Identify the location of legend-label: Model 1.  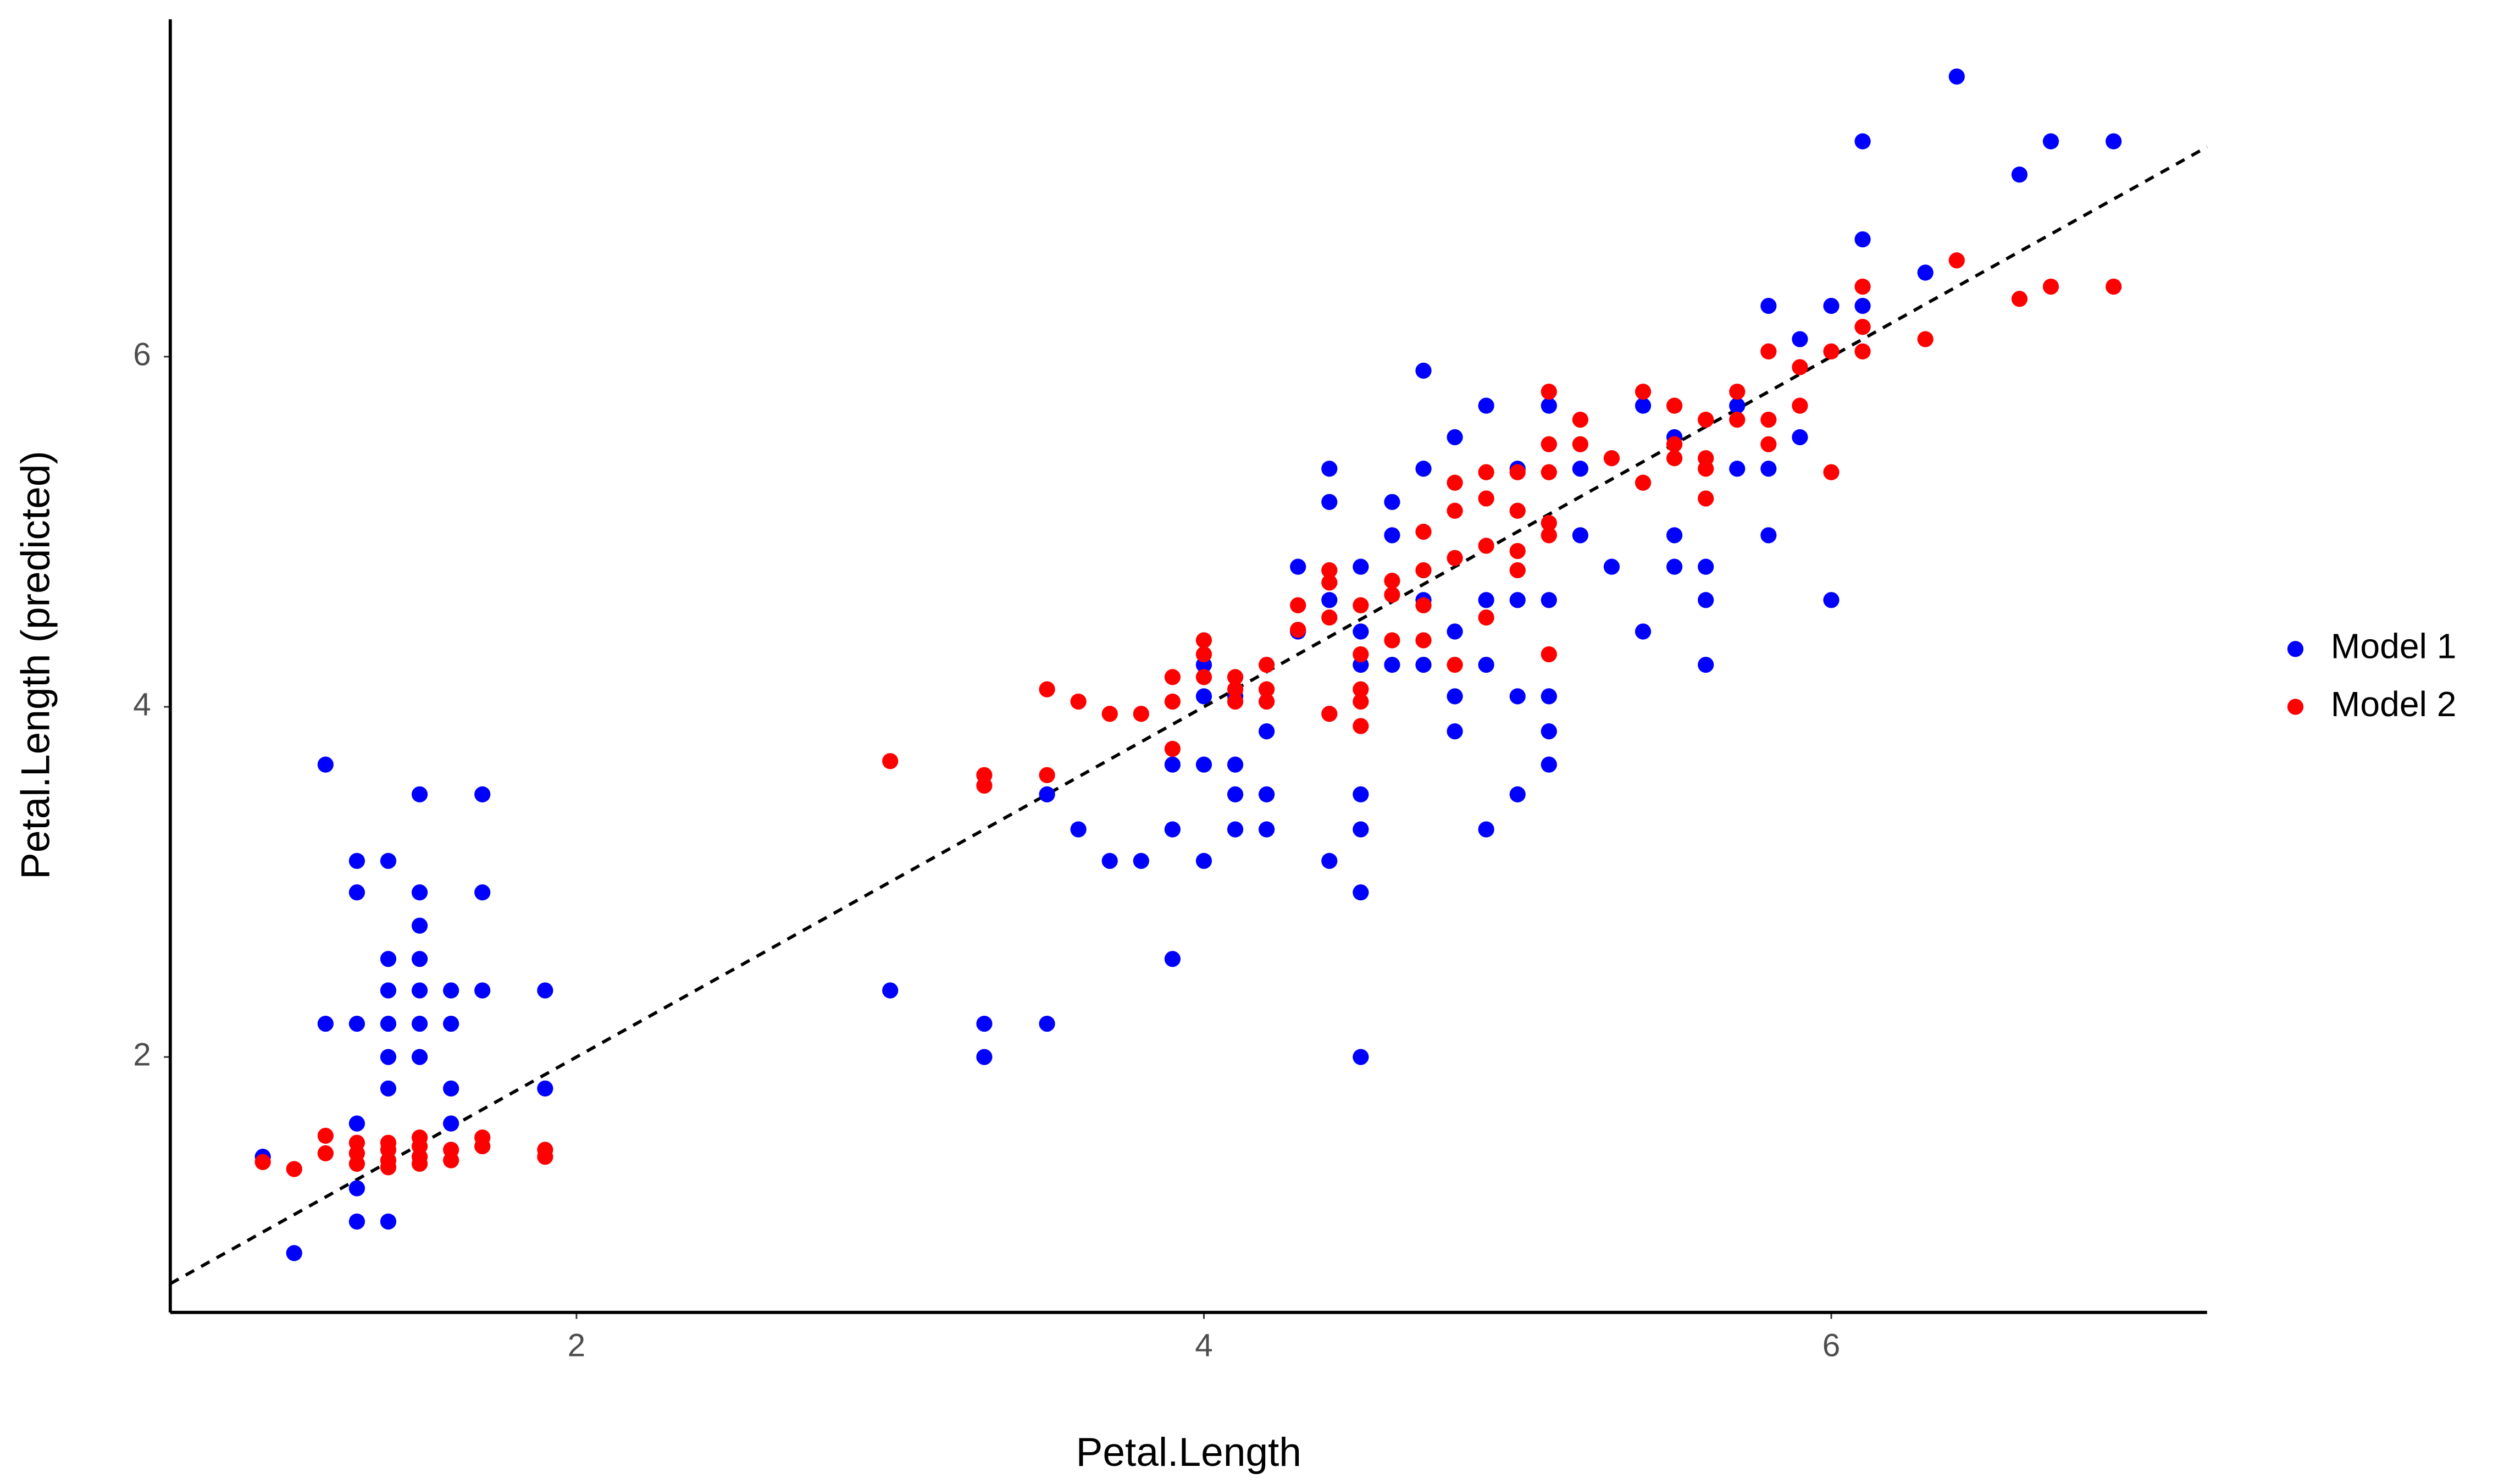
(2394, 646).